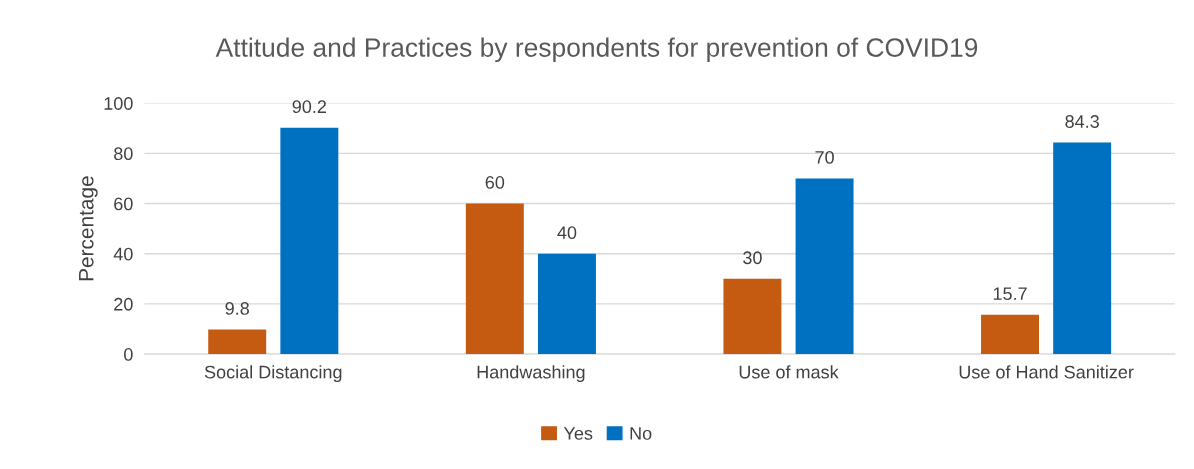  I want to click on data-label: 84.3, so click(1082, 121).